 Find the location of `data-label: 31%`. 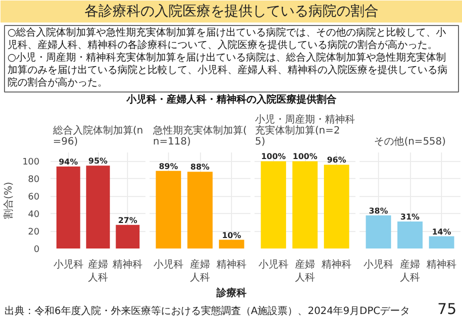

data-label: 31% is located at coordinates (410, 217).